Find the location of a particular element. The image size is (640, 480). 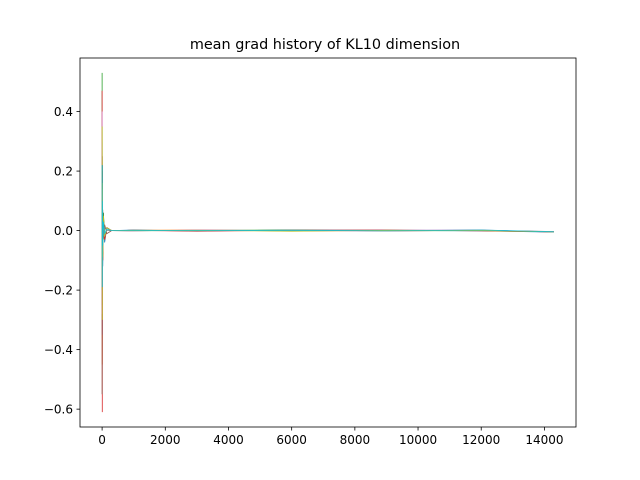

chart-title: mean grad history of KL10 dimension is located at coordinates (325, 45).